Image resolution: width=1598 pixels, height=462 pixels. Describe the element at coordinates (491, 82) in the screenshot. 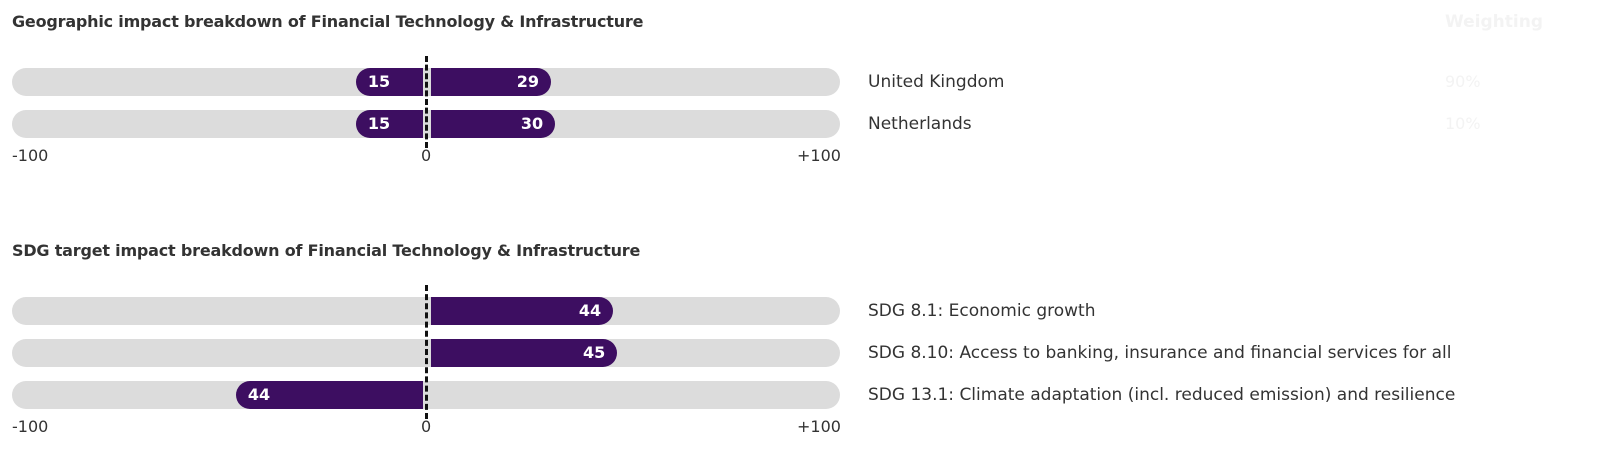

I see `positive-bar: 29` at that location.